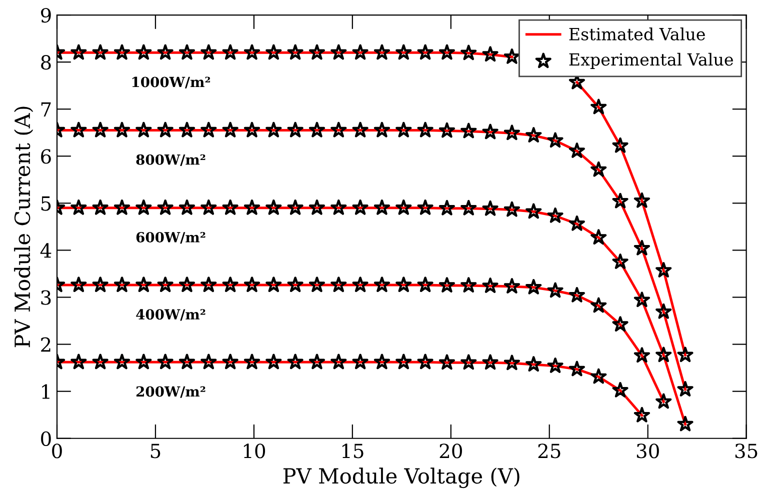  I want to click on x-tick-label: 35, so click(746, 451).